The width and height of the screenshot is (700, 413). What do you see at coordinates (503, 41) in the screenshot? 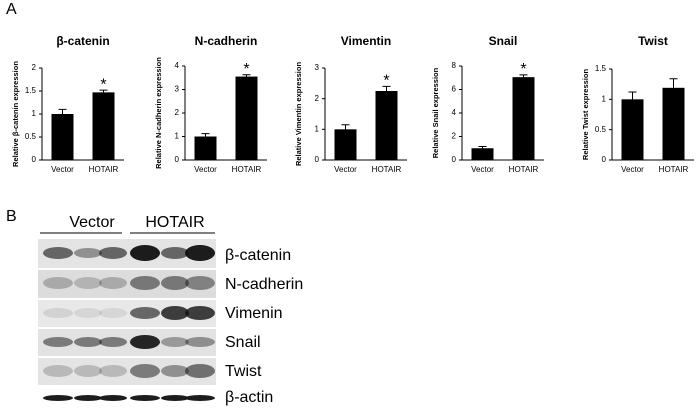
I see `chart-title: Snail` at bounding box center [503, 41].